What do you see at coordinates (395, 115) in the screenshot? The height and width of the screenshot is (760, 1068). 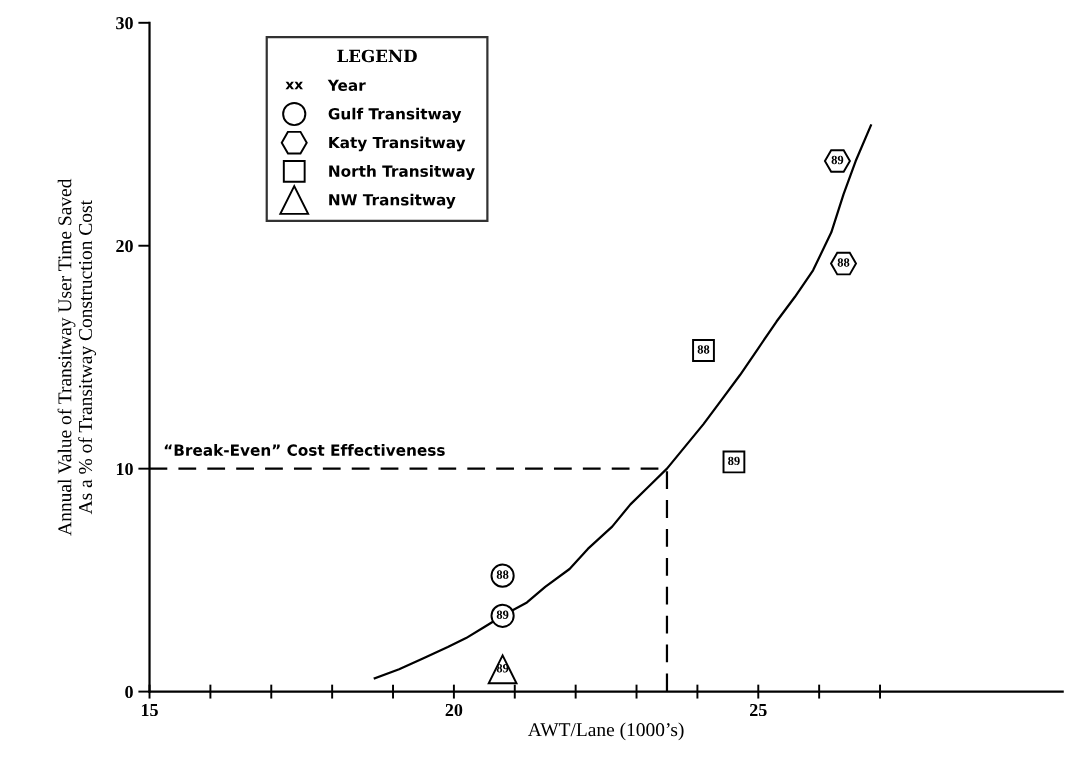 I see `legend-label: Gulf Transitway` at bounding box center [395, 115].